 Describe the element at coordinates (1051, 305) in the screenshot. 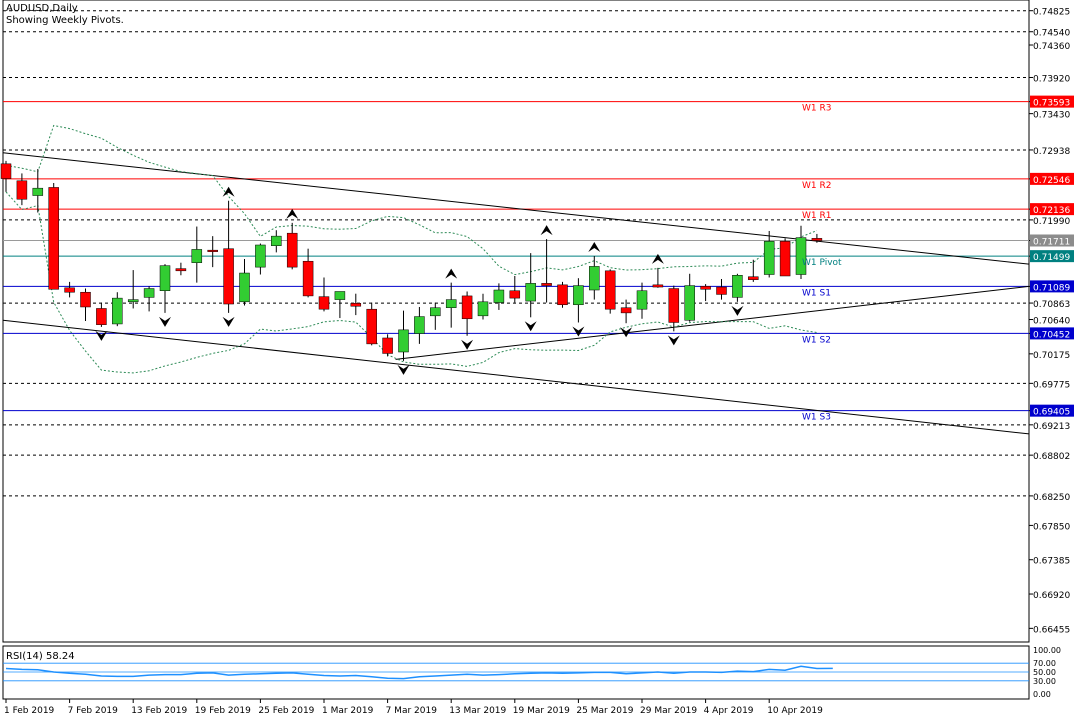

I see `price-tick-label: 0.70863` at that location.